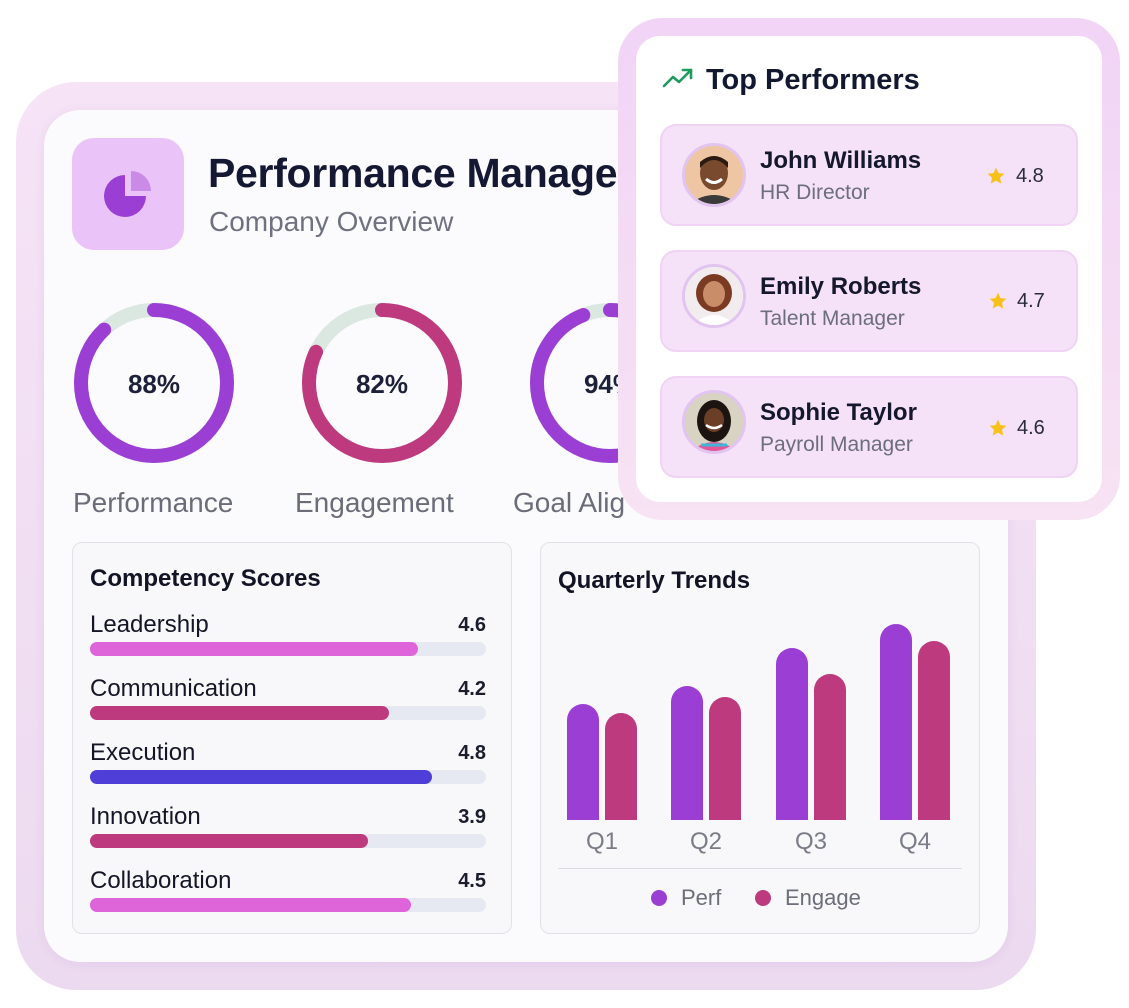 The image size is (1129, 1008). Describe the element at coordinates (869, 427) in the screenshot. I see `performer-card` at that location.